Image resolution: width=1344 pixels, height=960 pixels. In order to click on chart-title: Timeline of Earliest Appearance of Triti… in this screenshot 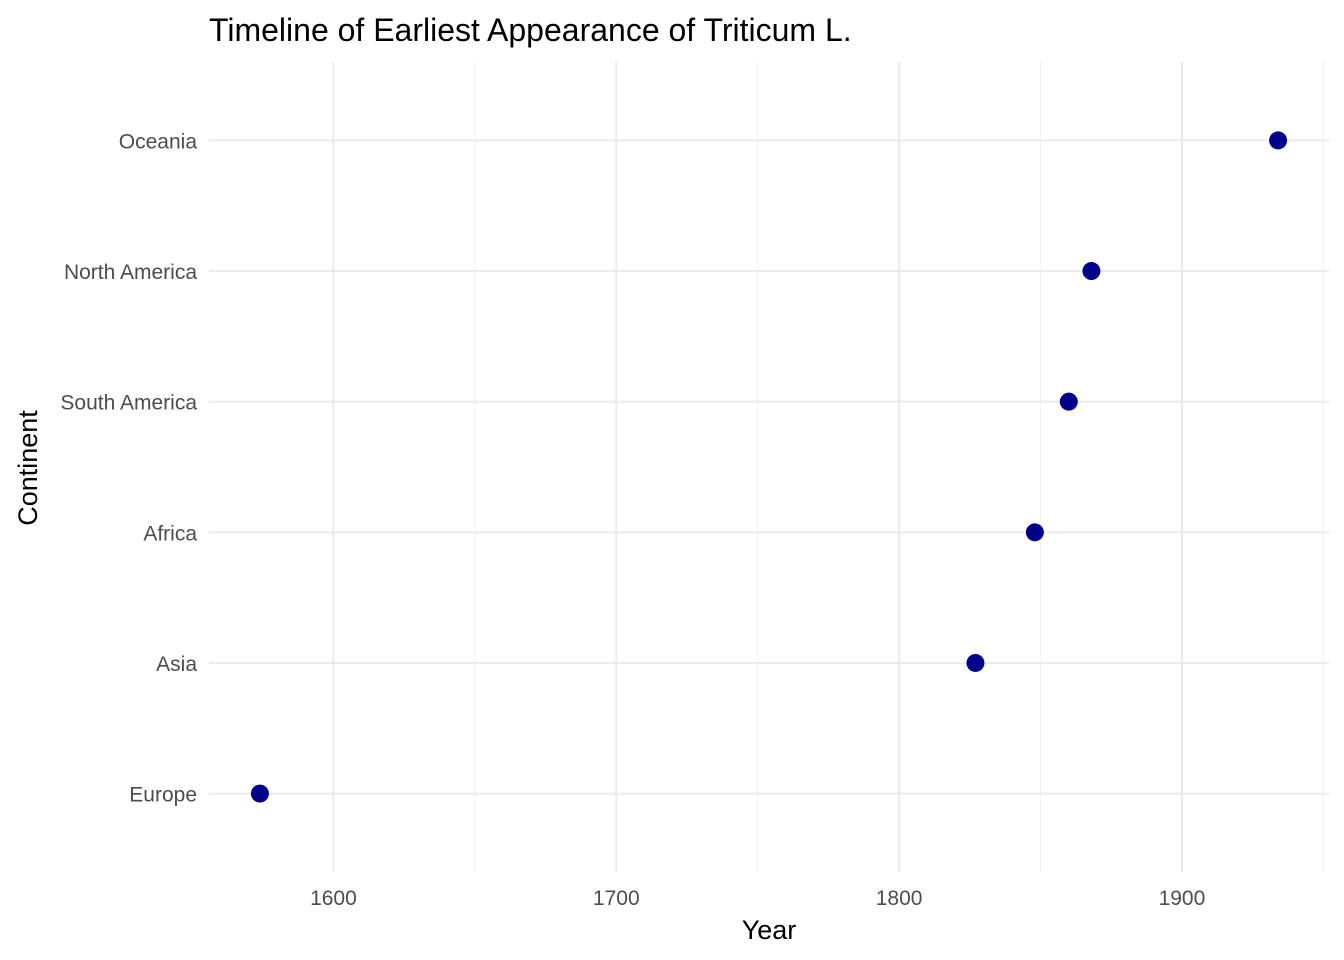, I will do `click(530, 30)`.